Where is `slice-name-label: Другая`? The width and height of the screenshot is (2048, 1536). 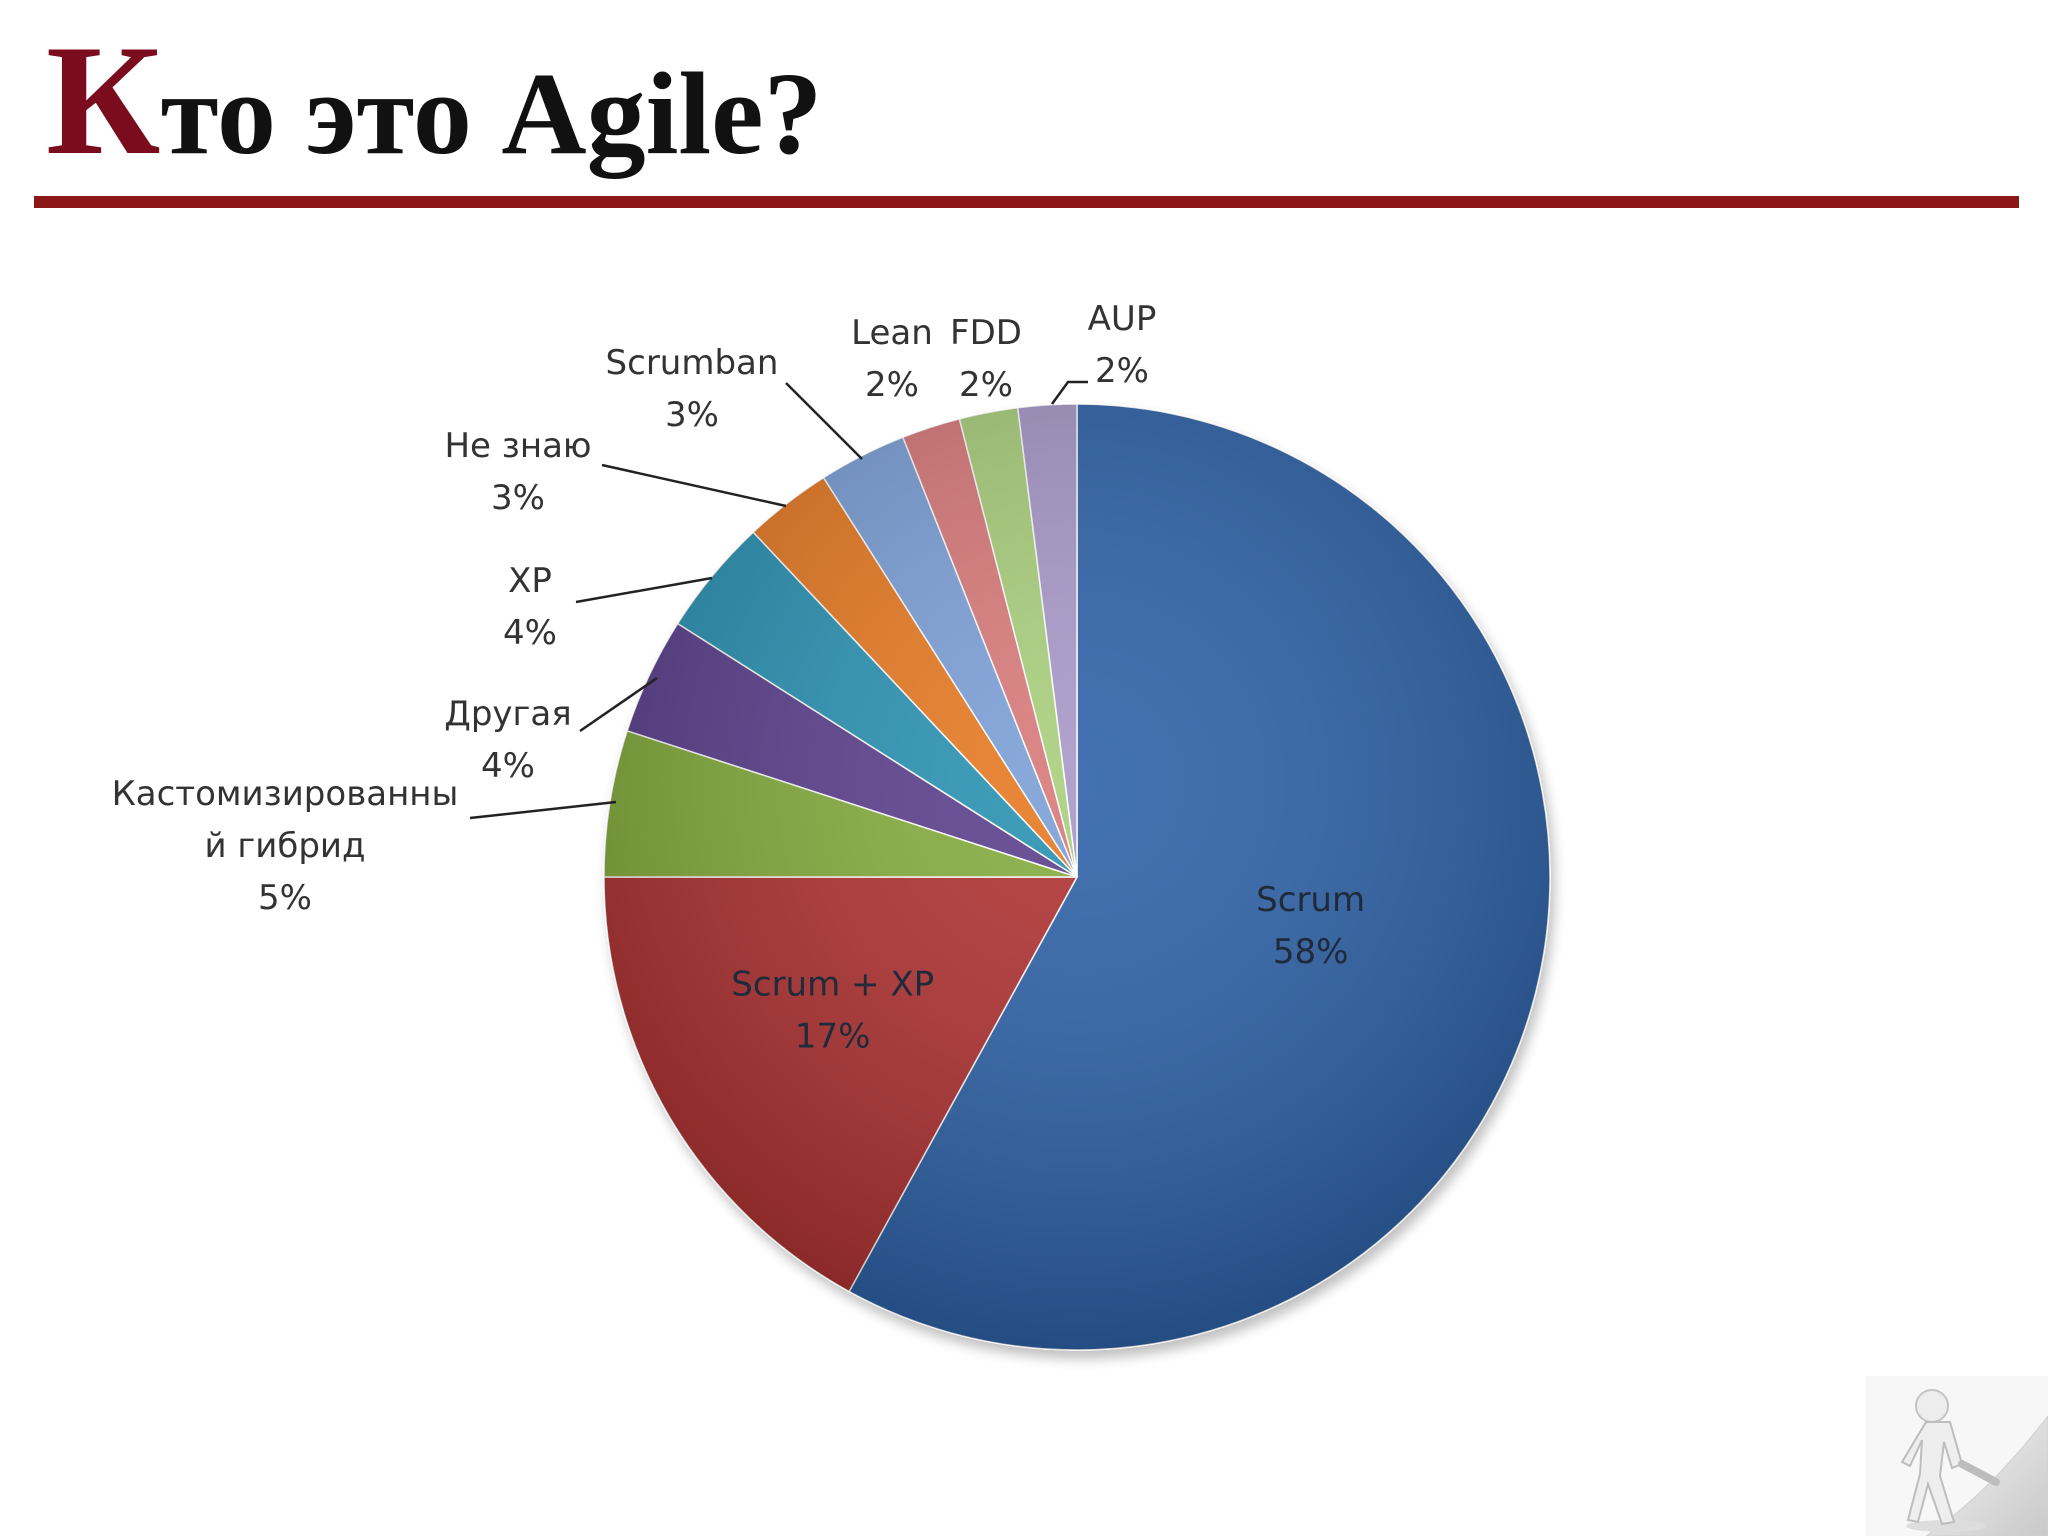 slice-name-label: Другая is located at coordinates (507, 714).